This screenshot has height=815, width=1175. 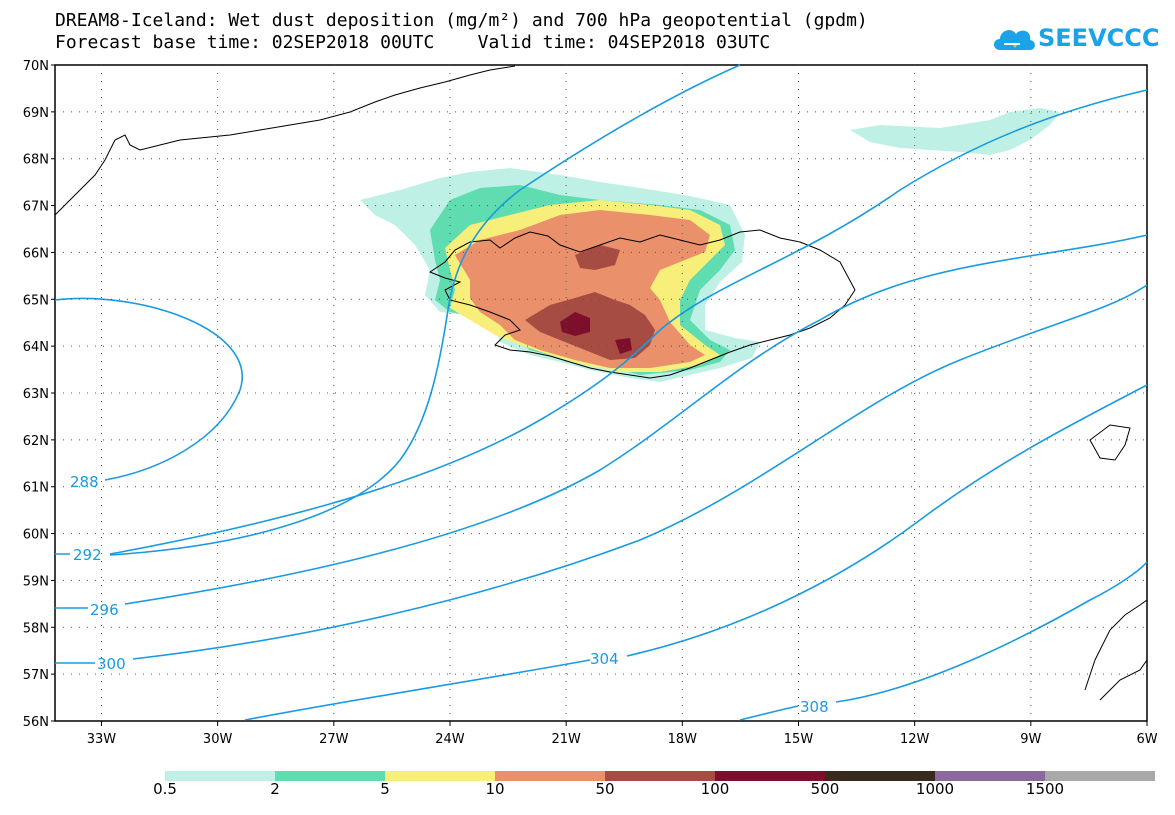 I want to click on lon-label: 9W, so click(x=1030, y=739).